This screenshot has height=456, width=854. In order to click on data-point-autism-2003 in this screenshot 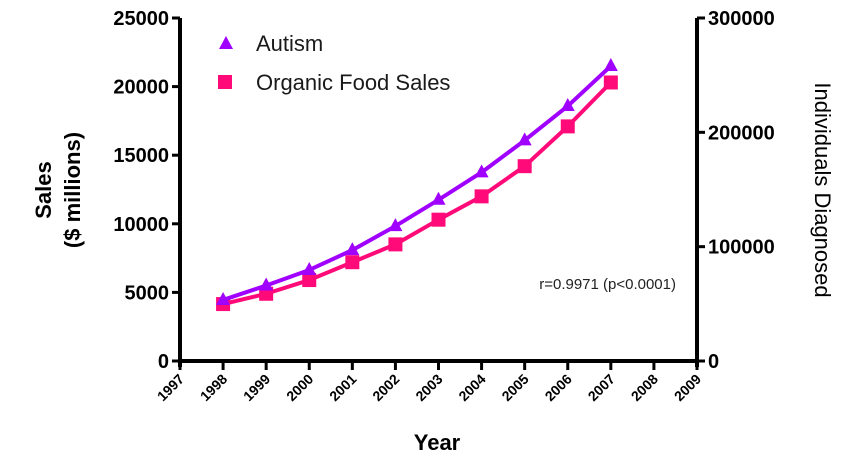, I will do `click(438, 198)`.